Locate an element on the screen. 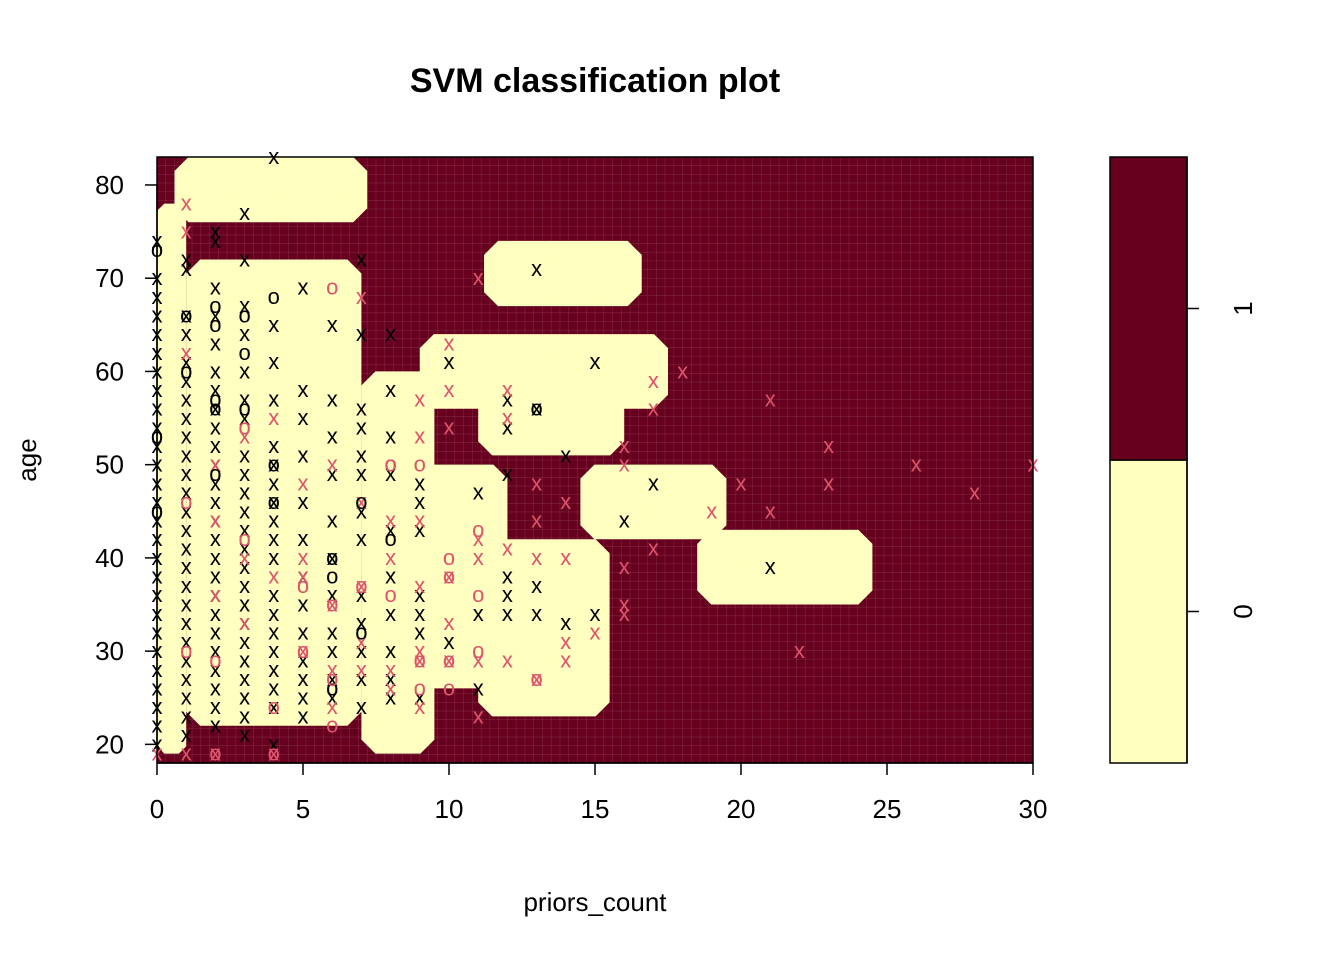  x-tick-label: 15 is located at coordinates (595, 809).